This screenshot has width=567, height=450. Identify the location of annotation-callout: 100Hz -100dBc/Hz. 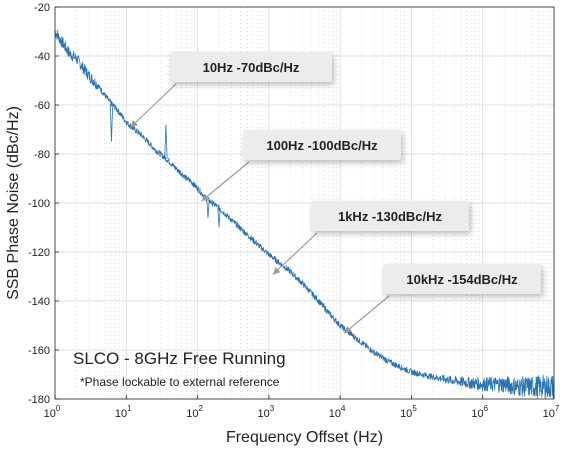
(301, 166).